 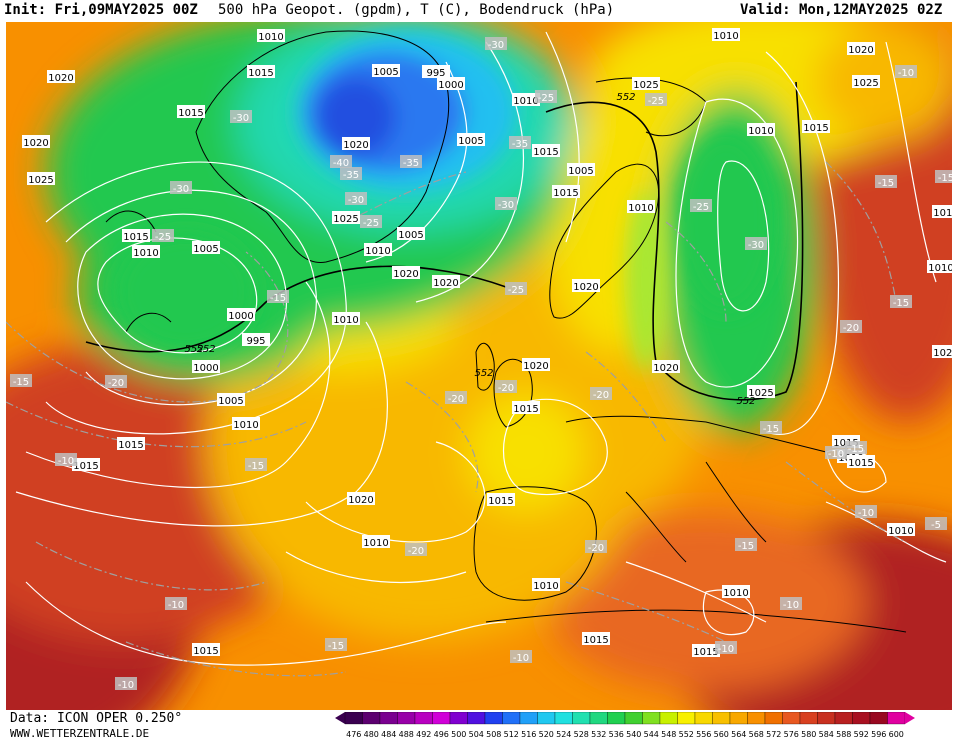 I want to click on pressure-label: 1025, so click(x=41, y=179).